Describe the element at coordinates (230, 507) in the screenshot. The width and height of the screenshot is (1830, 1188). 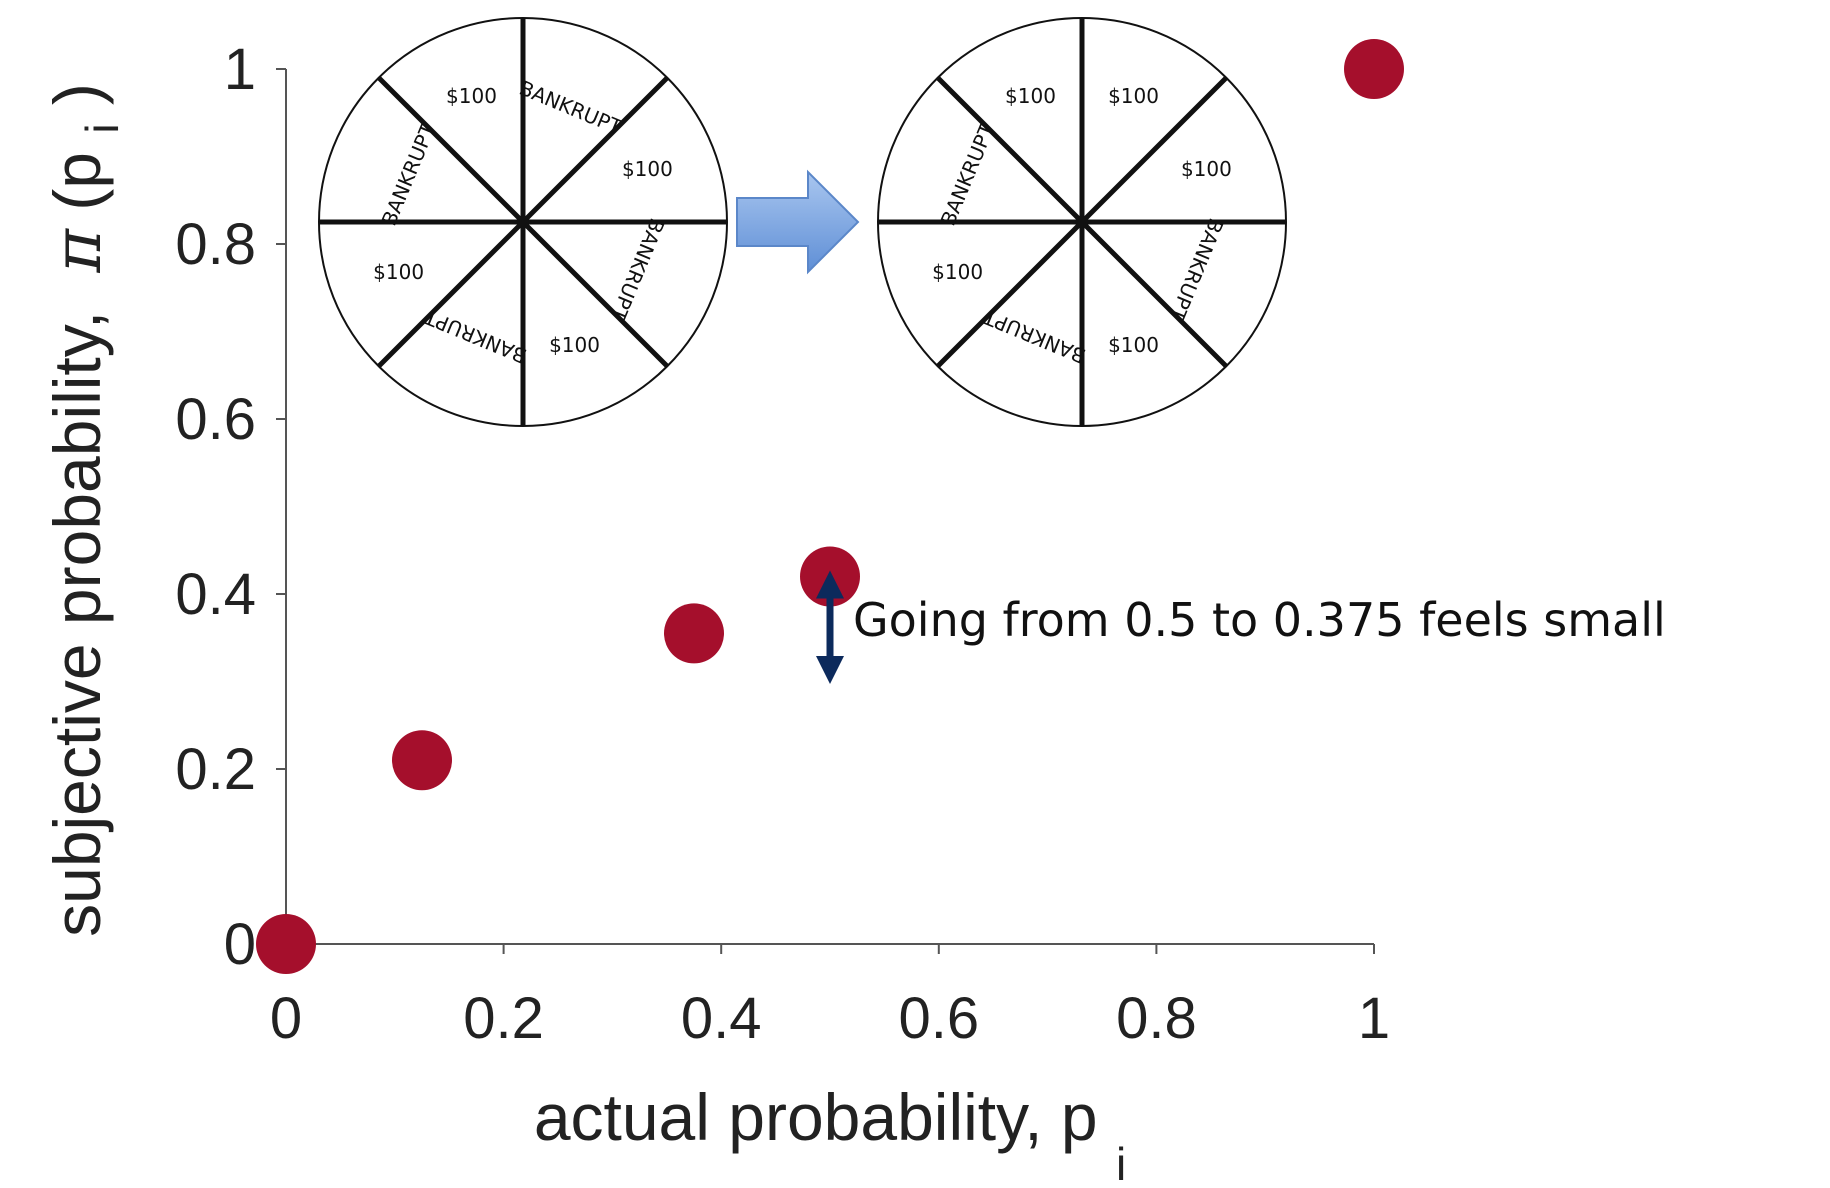
I see `y-ticks: 0 0.2 0.4 0.6 0.8 1` at that location.